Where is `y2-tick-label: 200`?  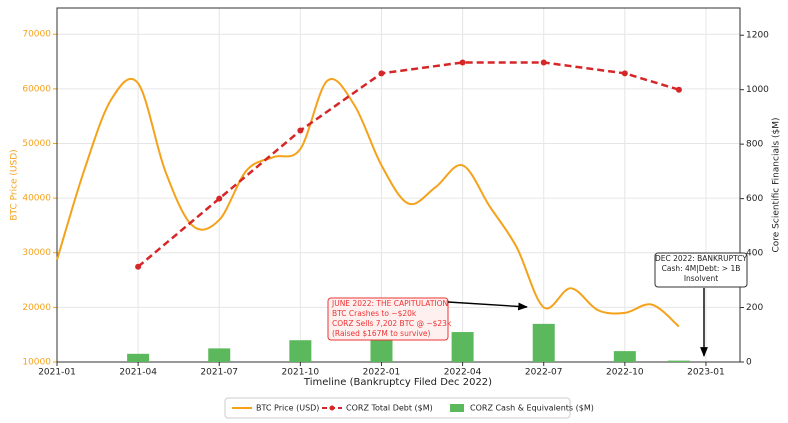
y2-tick-label: 200 is located at coordinates (754, 308).